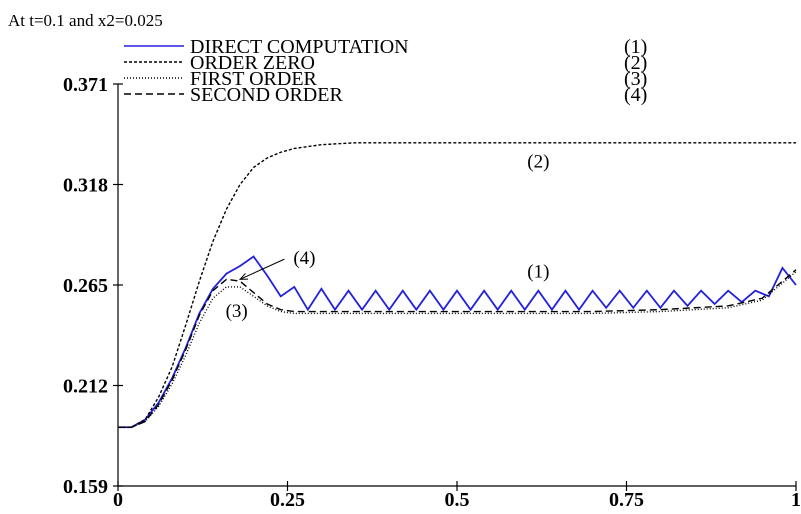 The height and width of the screenshot is (514, 801). Describe the element at coordinates (457, 500) in the screenshot. I see `x-tick-label: 0.5` at that location.